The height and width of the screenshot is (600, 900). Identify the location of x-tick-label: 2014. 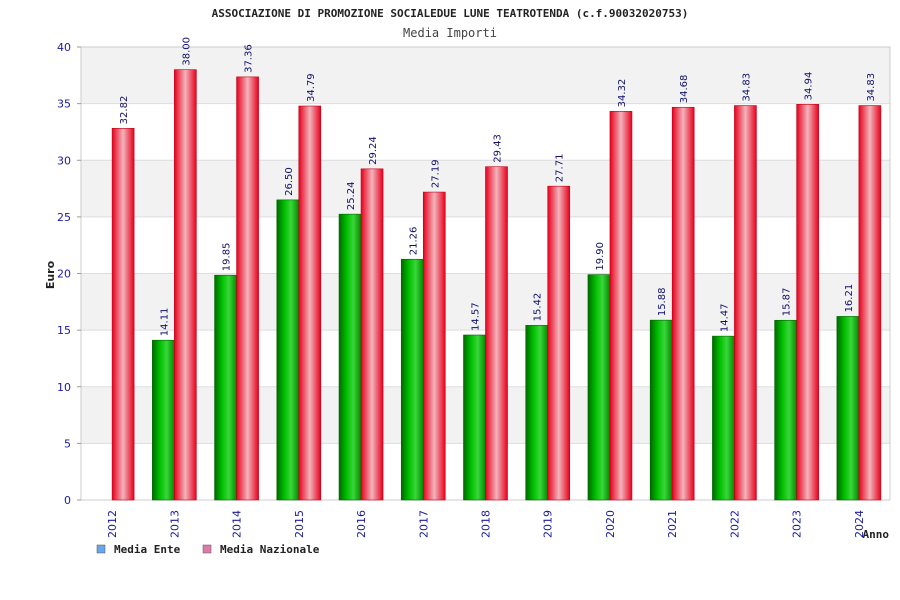
(237, 524).